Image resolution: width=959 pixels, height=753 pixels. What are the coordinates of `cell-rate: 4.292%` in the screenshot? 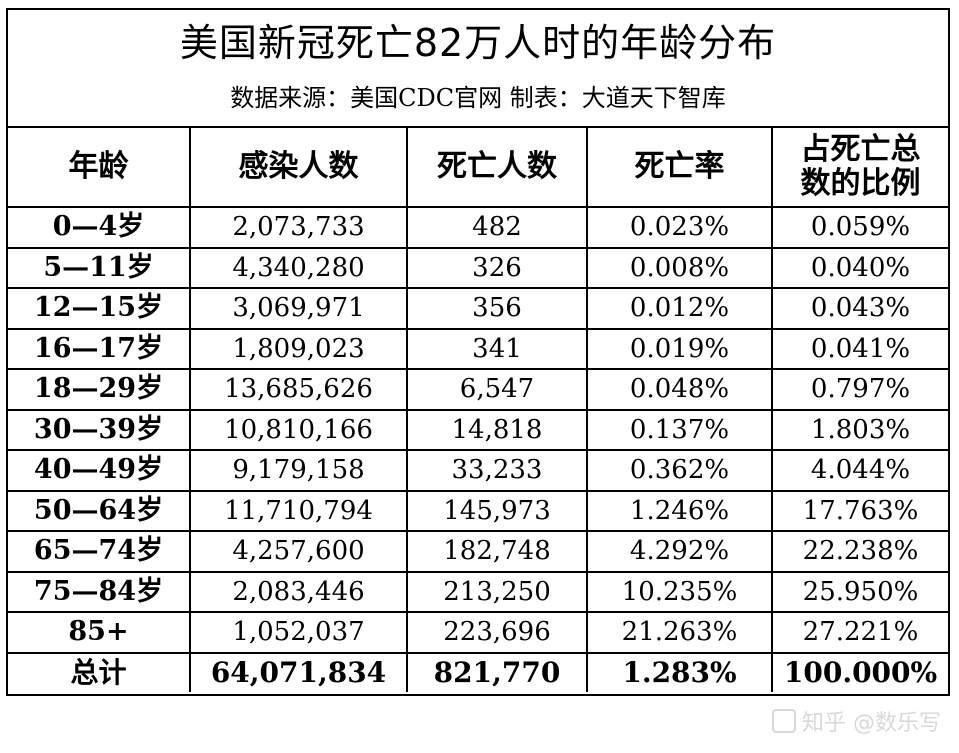 It's located at (679, 551).